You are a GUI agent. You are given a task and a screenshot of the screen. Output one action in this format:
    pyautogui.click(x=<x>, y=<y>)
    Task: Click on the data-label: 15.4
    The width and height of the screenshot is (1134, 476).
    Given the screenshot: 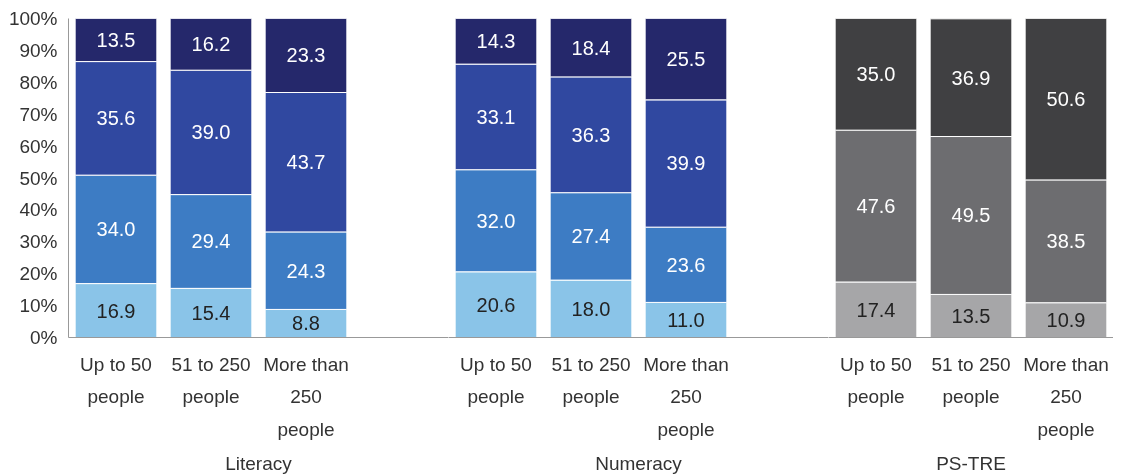 What is the action you would take?
    pyautogui.click(x=211, y=312)
    